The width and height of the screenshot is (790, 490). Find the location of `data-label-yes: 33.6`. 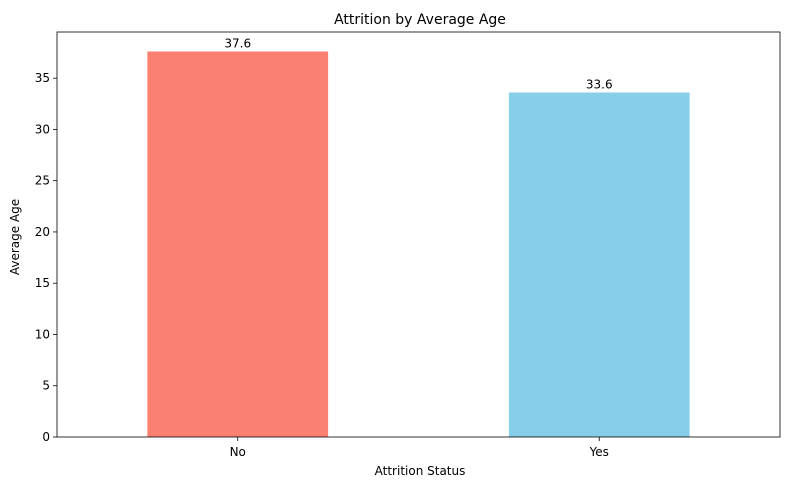

data-label-yes: 33.6 is located at coordinates (599, 84).